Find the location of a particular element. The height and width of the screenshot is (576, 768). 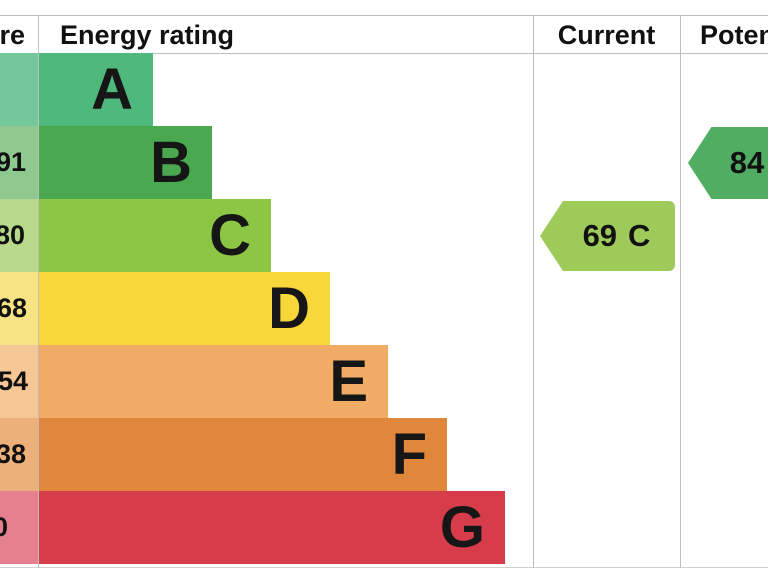

grid-line-current-divider is located at coordinates (533, 291).